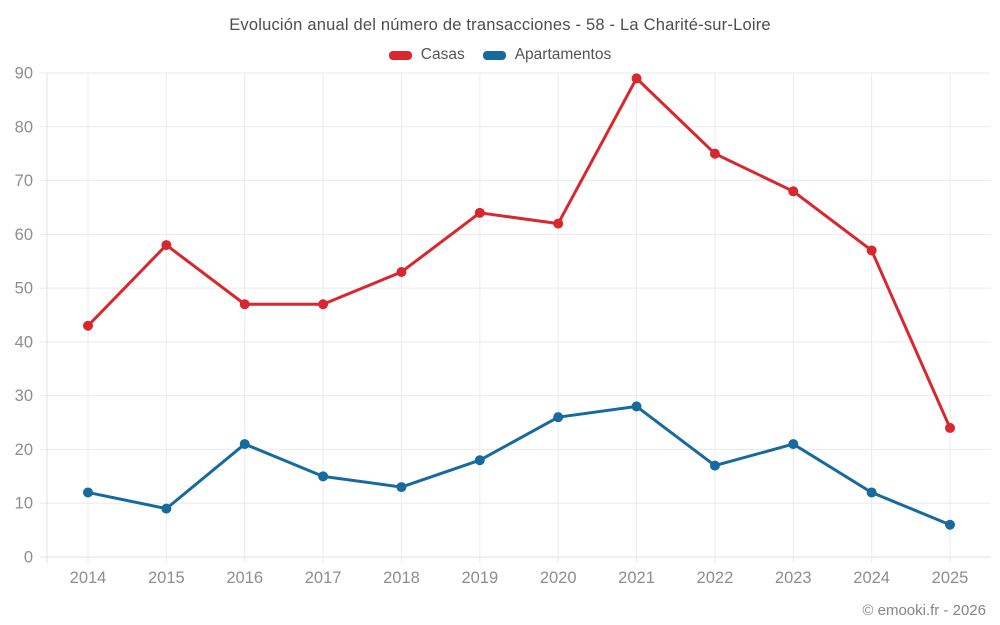 The height and width of the screenshot is (625, 1000). What do you see at coordinates (323, 476) in the screenshot?
I see `data-point-apartamentos-2017` at bounding box center [323, 476].